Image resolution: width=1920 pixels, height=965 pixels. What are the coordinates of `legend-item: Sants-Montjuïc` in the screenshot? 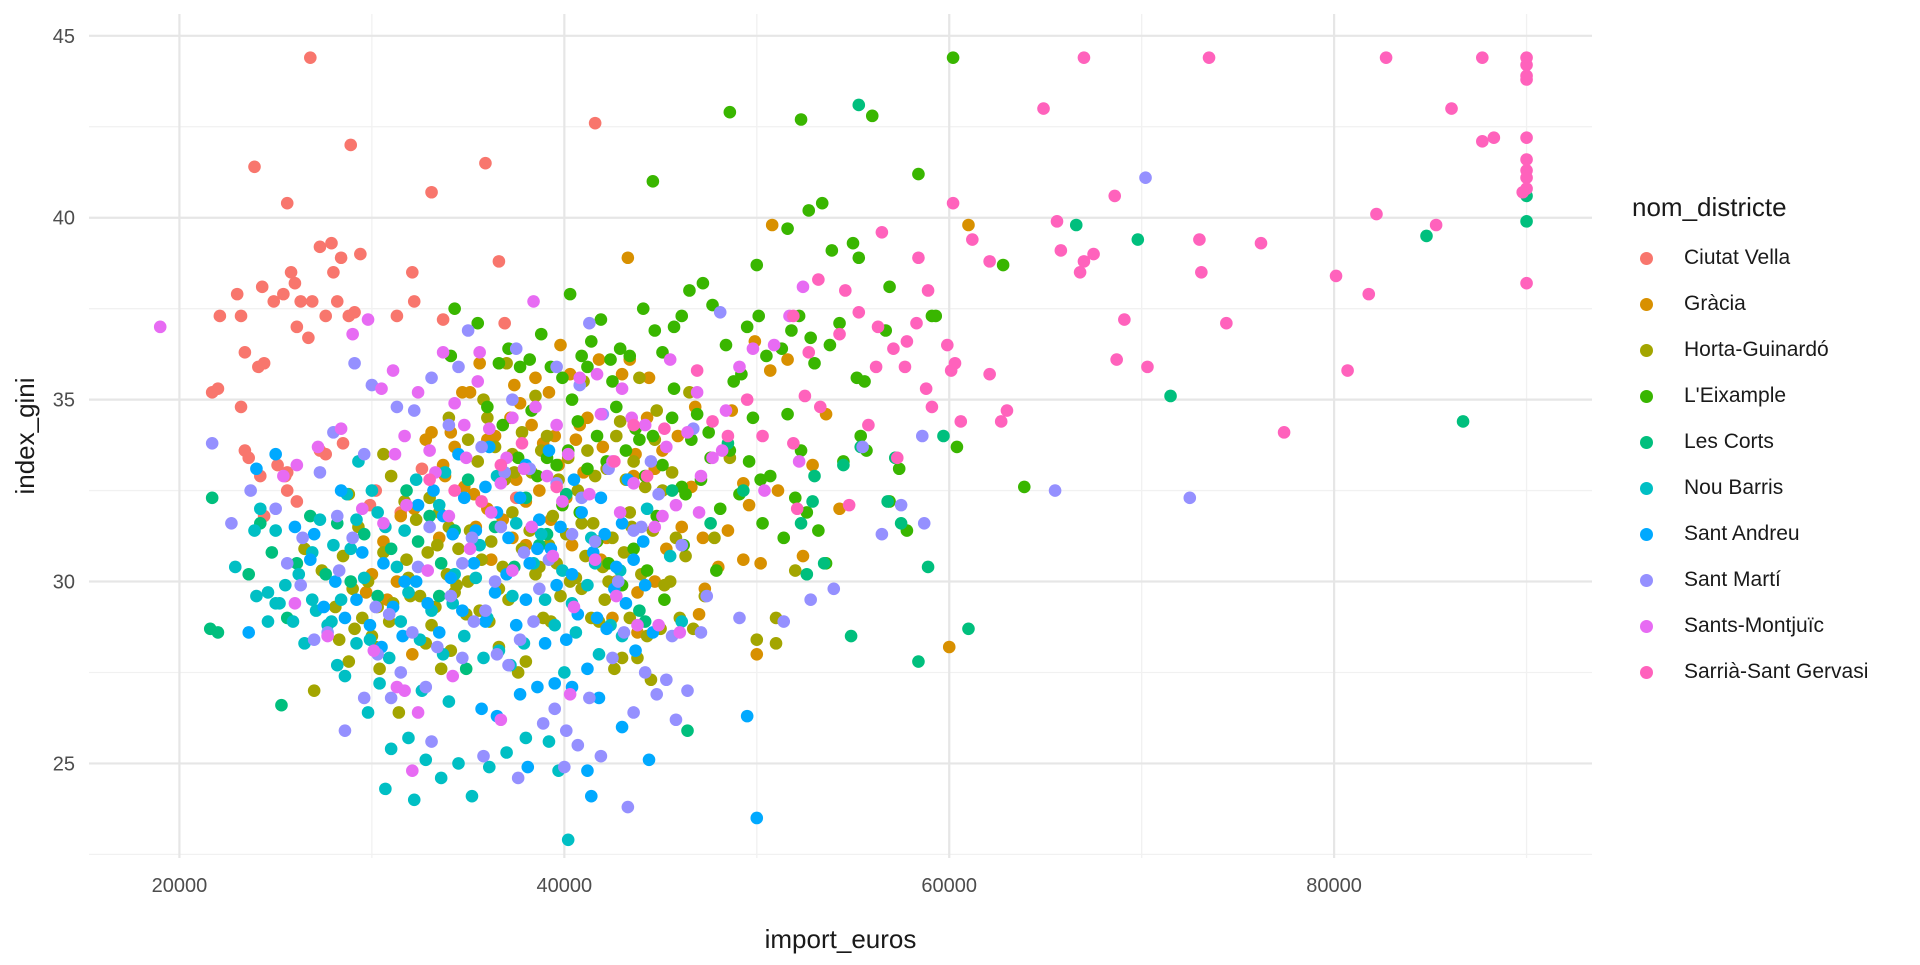 It's located at (1772, 626).